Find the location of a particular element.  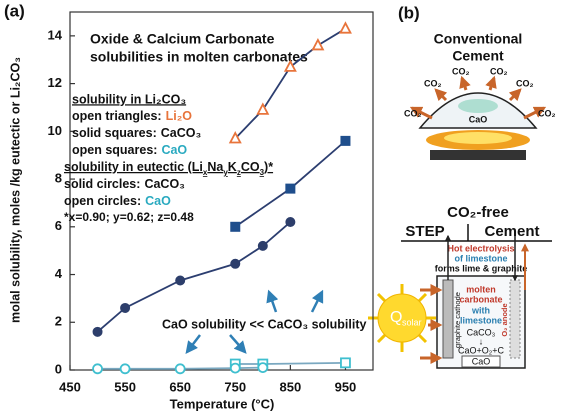

reaction-text: ↓ is located at coordinates (481, 341).